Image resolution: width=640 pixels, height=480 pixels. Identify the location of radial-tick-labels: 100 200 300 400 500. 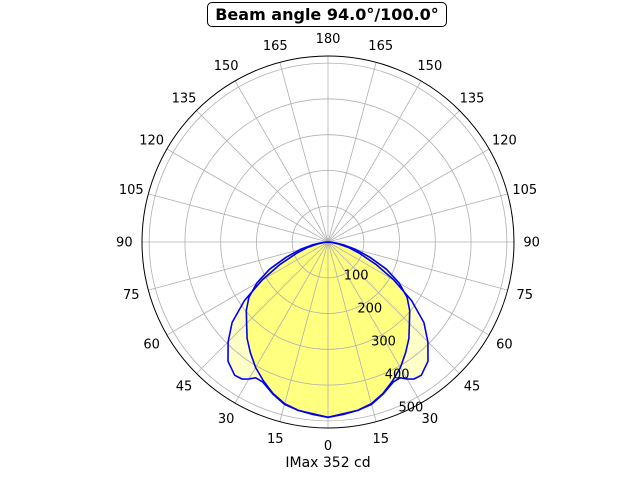
(384, 342).